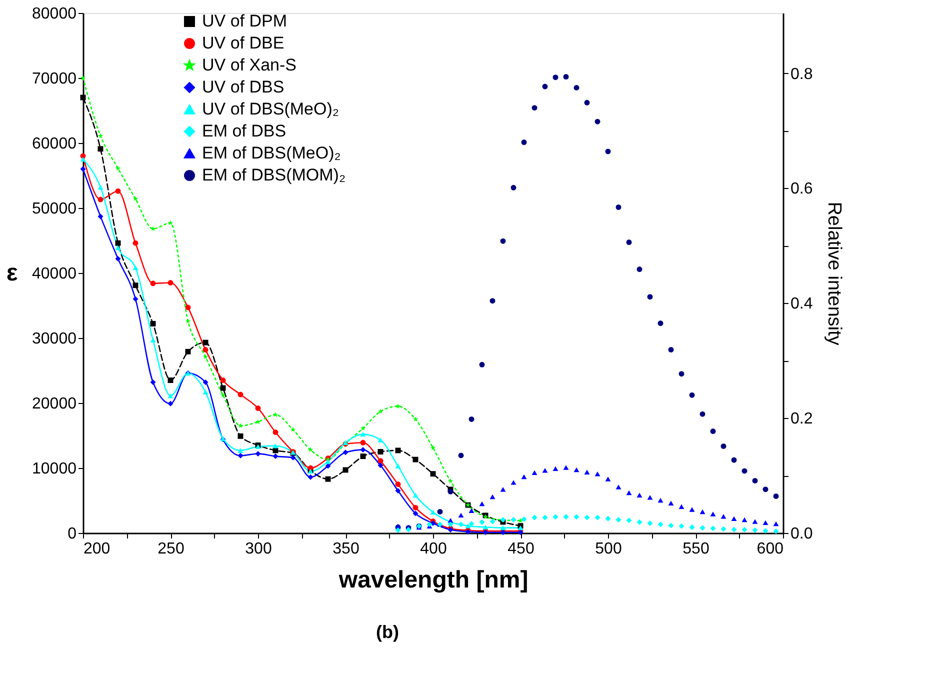 This screenshot has height=688, width=938. What do you see at coordinates (801, 189) in the screenshot?
I see `y2-tick-label: 0.6` at bounding box center [801, 189].